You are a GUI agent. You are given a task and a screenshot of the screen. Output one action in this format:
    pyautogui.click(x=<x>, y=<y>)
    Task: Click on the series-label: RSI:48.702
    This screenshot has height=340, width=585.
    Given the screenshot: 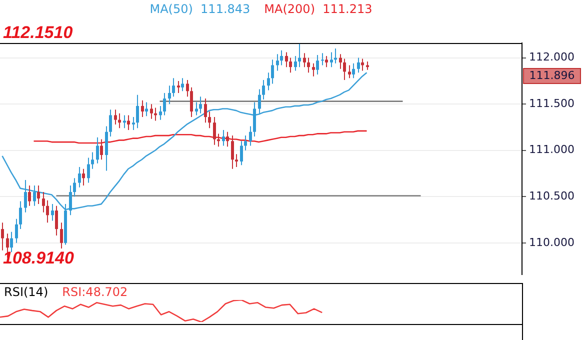 What is the action you would take?
    pyautogui.click(x=95, y=292)
    